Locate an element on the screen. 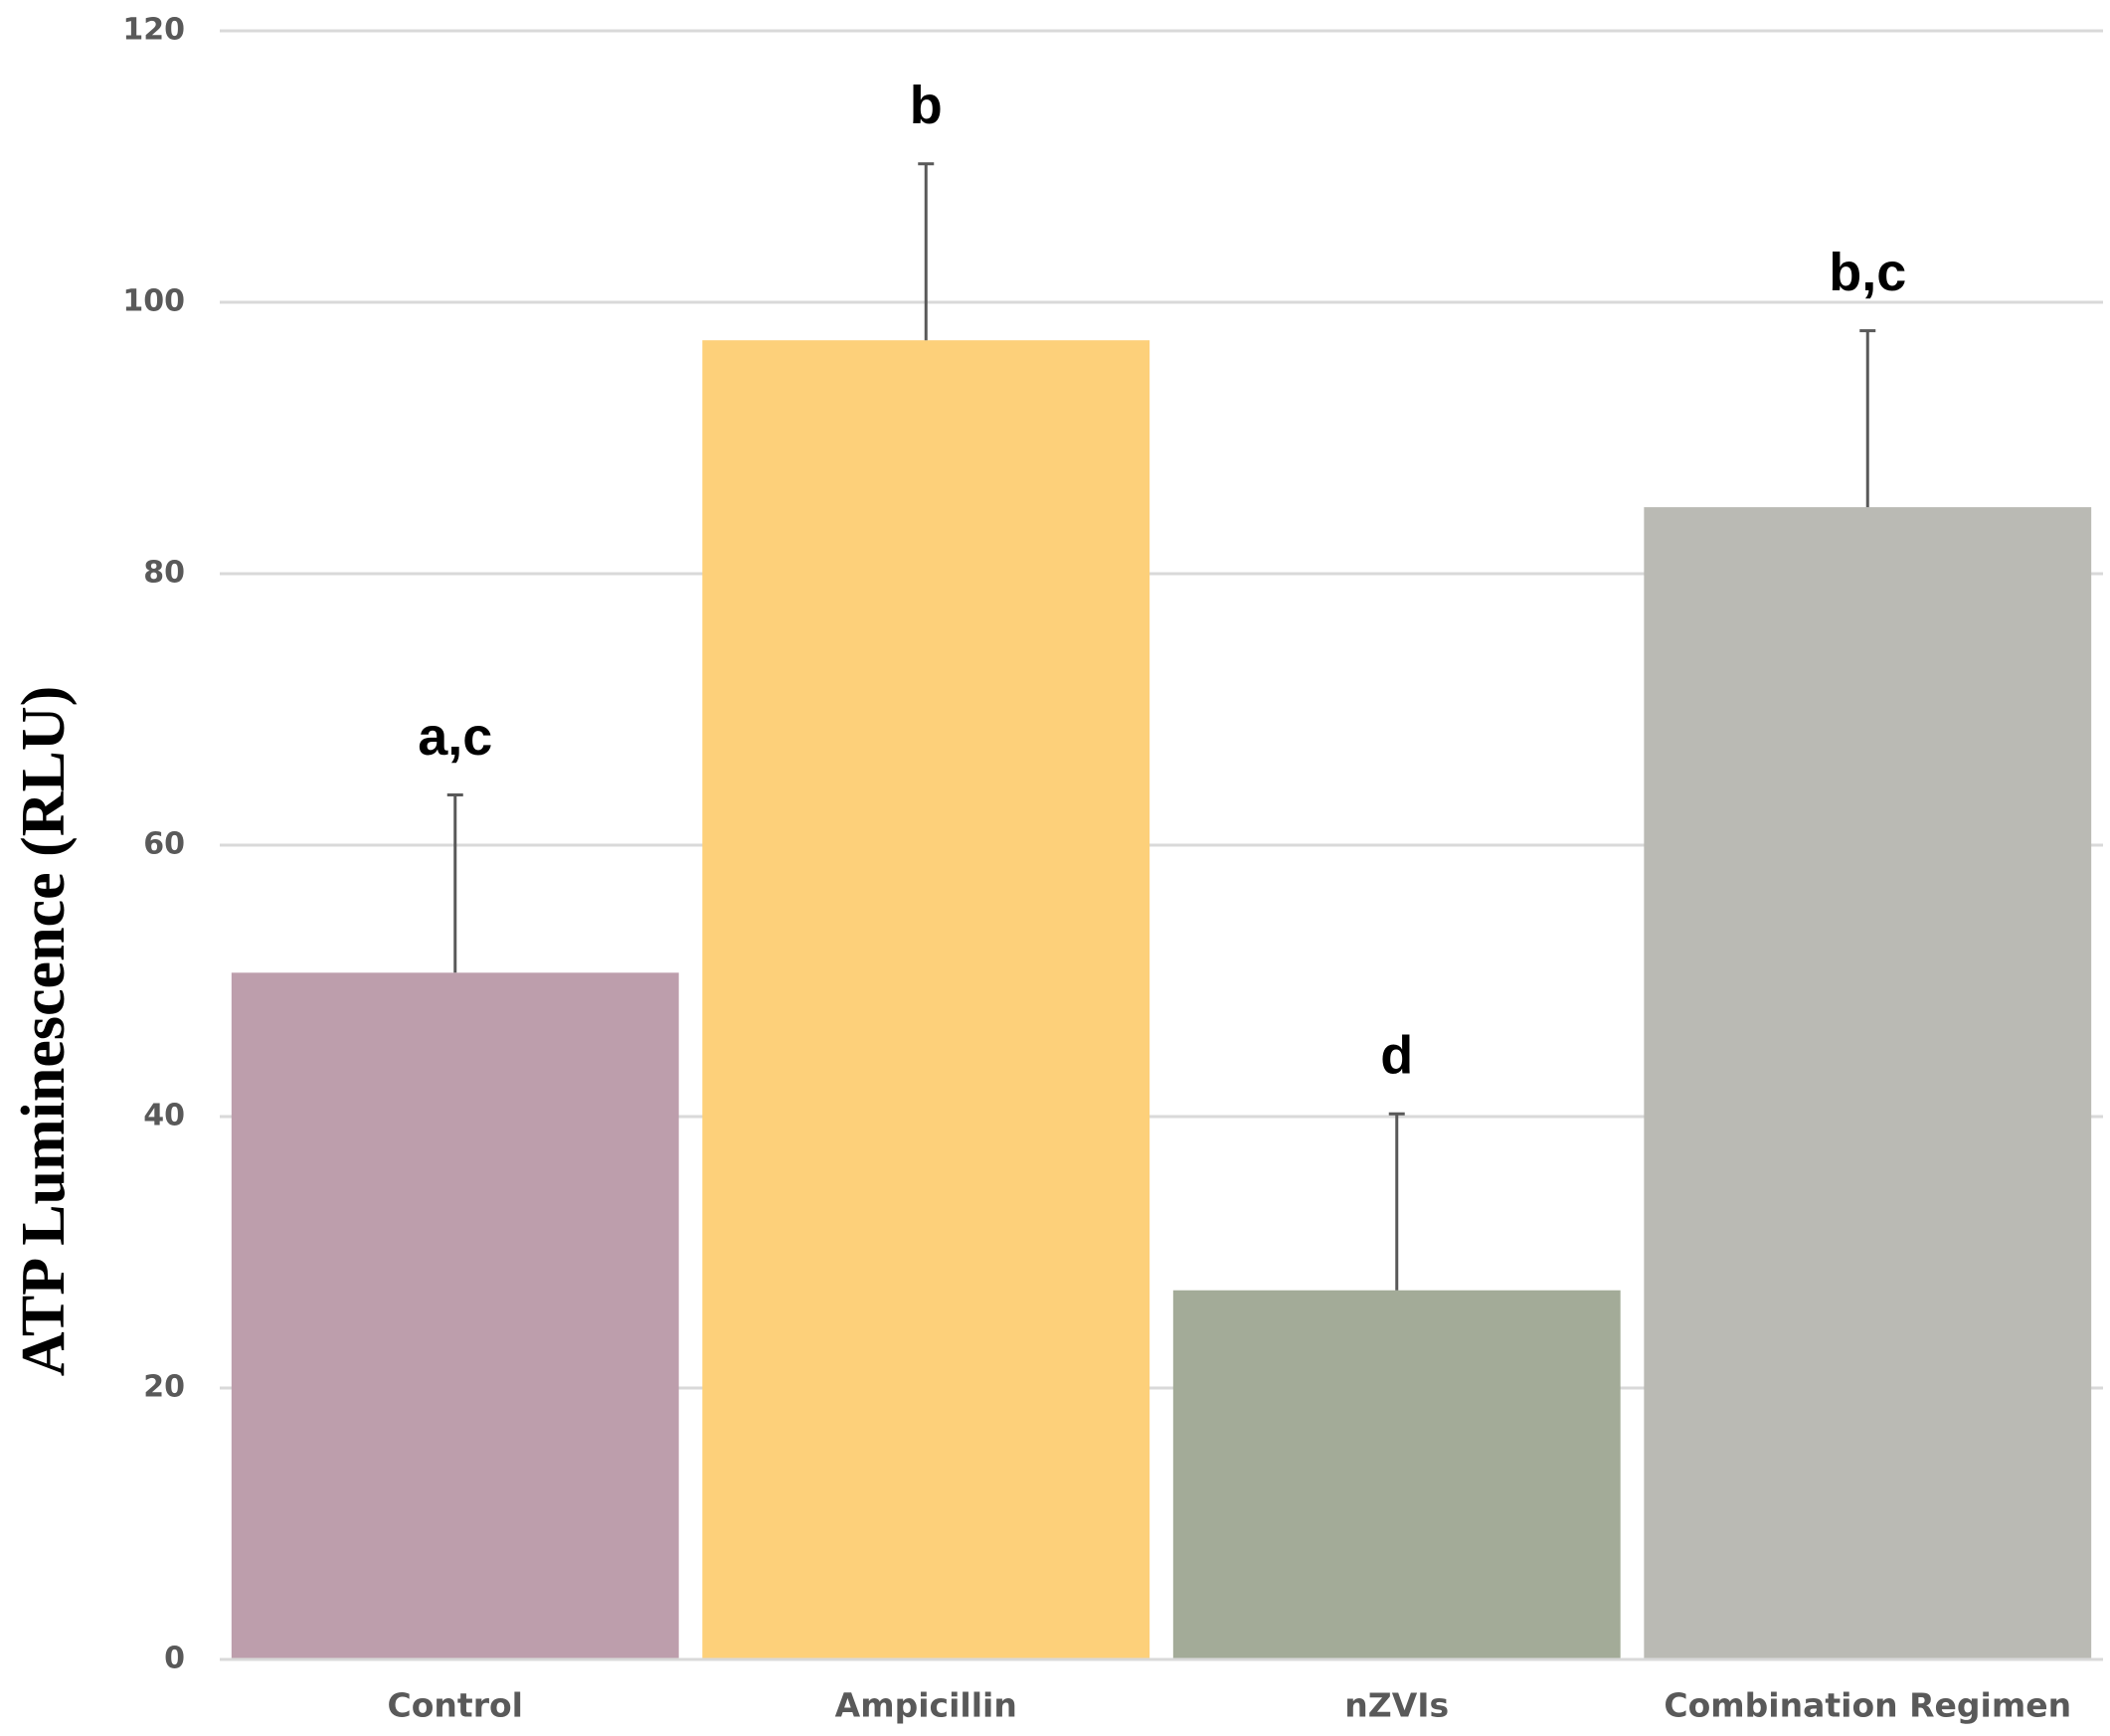  y-tick-label: 20 is located at coordinates (164, 1388).